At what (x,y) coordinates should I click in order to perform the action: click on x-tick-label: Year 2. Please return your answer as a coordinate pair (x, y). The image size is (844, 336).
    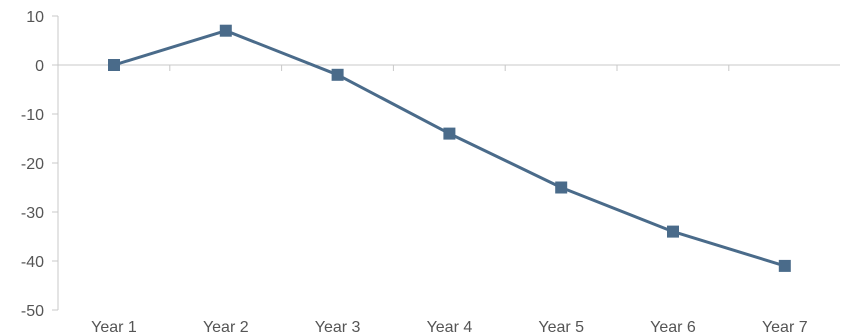
    Looking at the image, I should click on (226, 327).